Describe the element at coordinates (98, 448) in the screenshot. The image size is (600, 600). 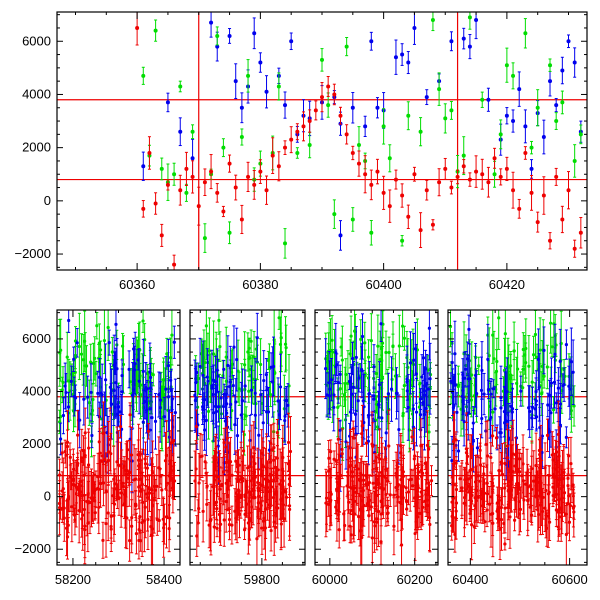
I see `segment-0: −2000 0 2000 4000 6000 58200 58400` at that location.